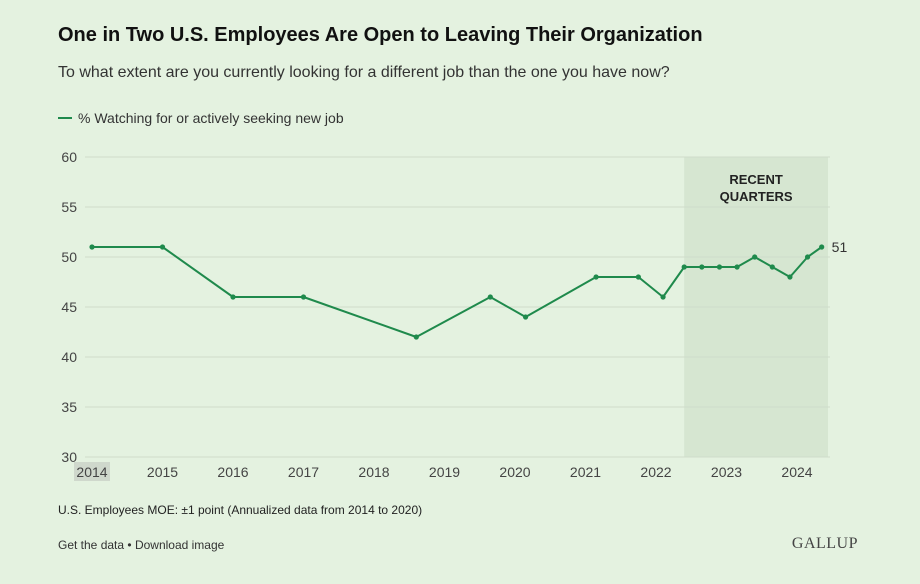  Describe the element at coordinates (69, 407) in the screenshot. I see `y-tick-label: 35` at that location.